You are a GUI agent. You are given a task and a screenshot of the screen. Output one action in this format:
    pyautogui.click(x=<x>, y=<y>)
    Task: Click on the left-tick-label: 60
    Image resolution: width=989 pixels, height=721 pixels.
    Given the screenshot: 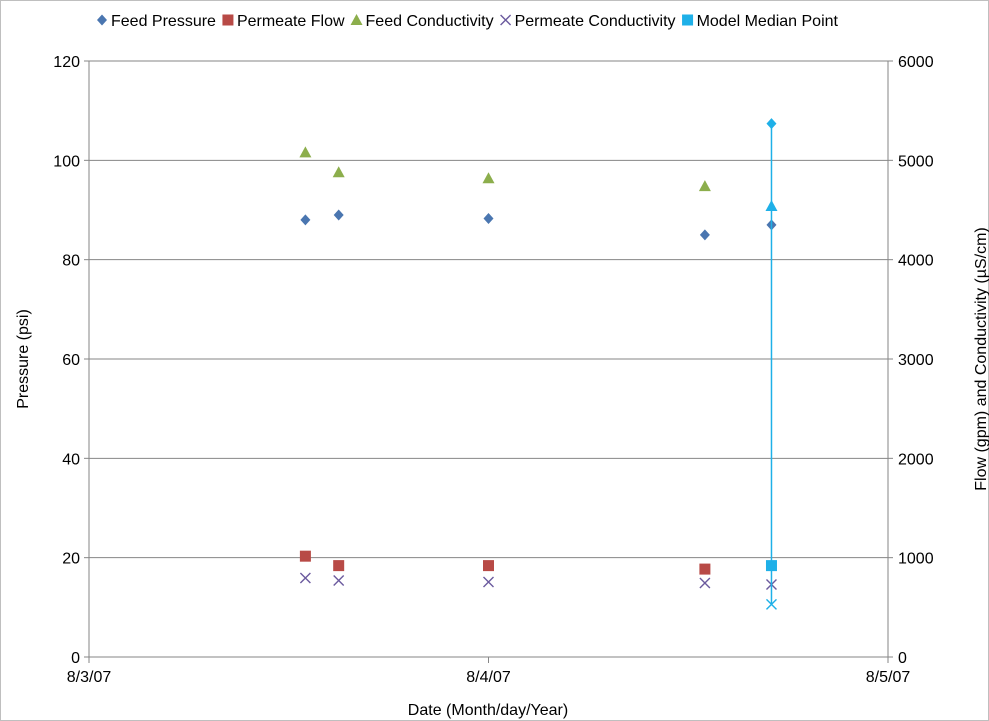 What is the action you would take?
    pyautogui.click(x=71, y=360)
    